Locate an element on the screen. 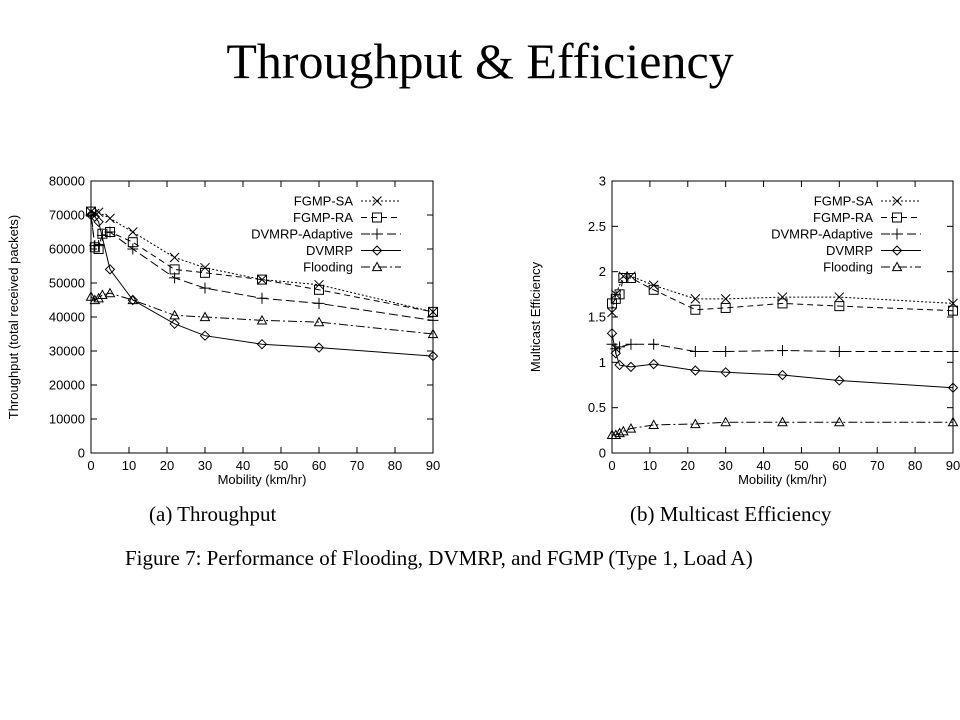 This screenshot has height=720, width=960. chart-a-x-tick-label: 50 is located at coordinates (281, 465).